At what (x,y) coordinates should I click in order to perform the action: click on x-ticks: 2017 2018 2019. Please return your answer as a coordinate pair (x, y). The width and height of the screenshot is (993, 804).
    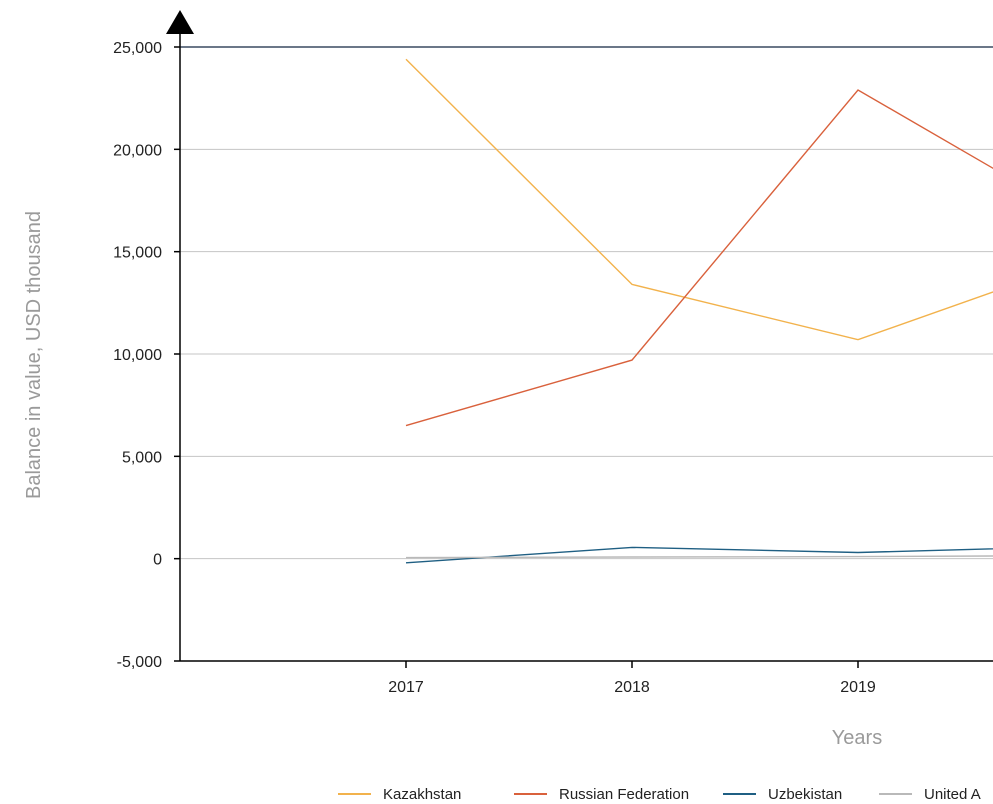
    Looking at the image, I should click on (632, 678).